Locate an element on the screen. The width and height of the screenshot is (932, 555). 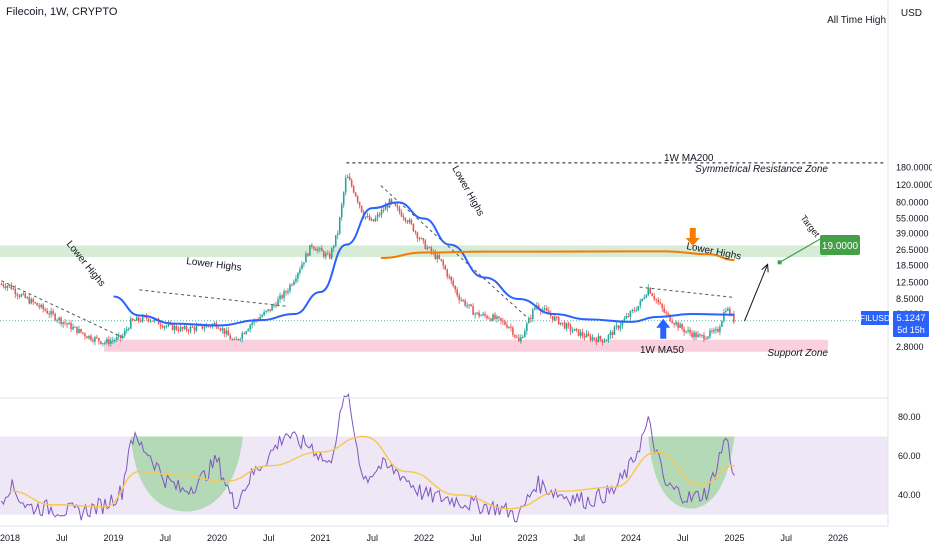
rsi-ma-line is located at coordinates (372, 472).